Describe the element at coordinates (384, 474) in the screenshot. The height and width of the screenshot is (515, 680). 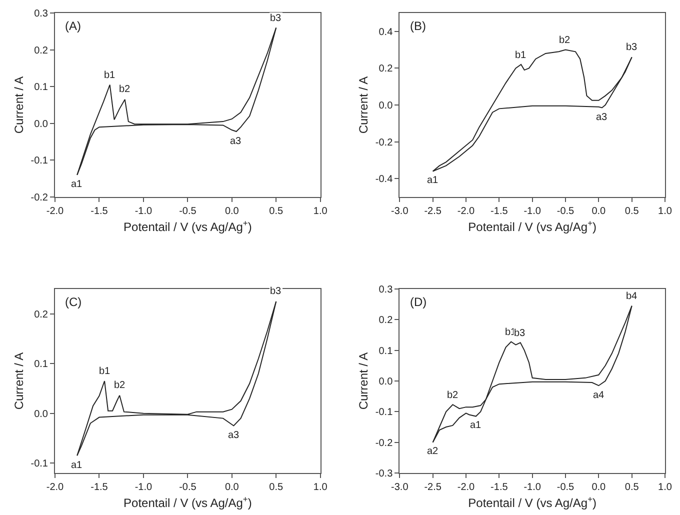
I see `y-tick-label: -0.3` at that location.